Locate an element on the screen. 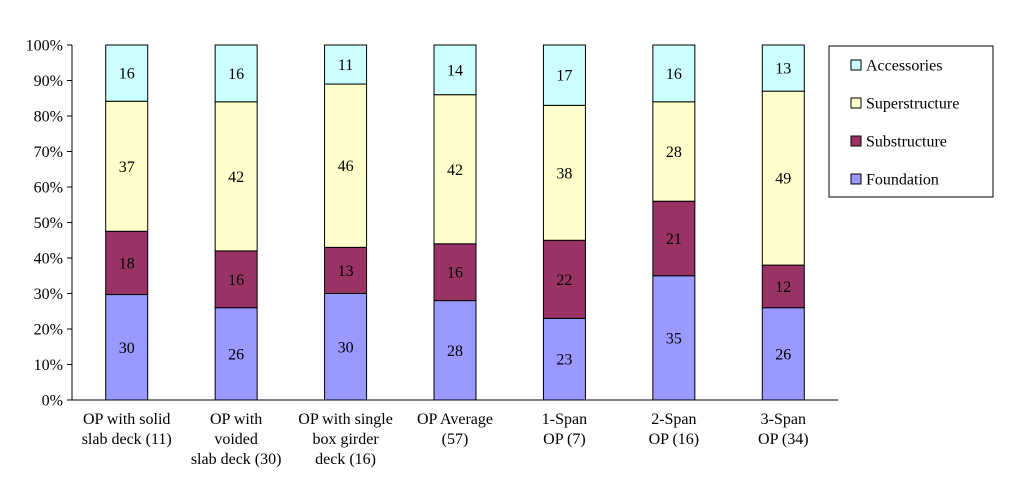 This screenshot has width=1024, height=504. category-label-line: box girder is located at coordinates (345, 439).